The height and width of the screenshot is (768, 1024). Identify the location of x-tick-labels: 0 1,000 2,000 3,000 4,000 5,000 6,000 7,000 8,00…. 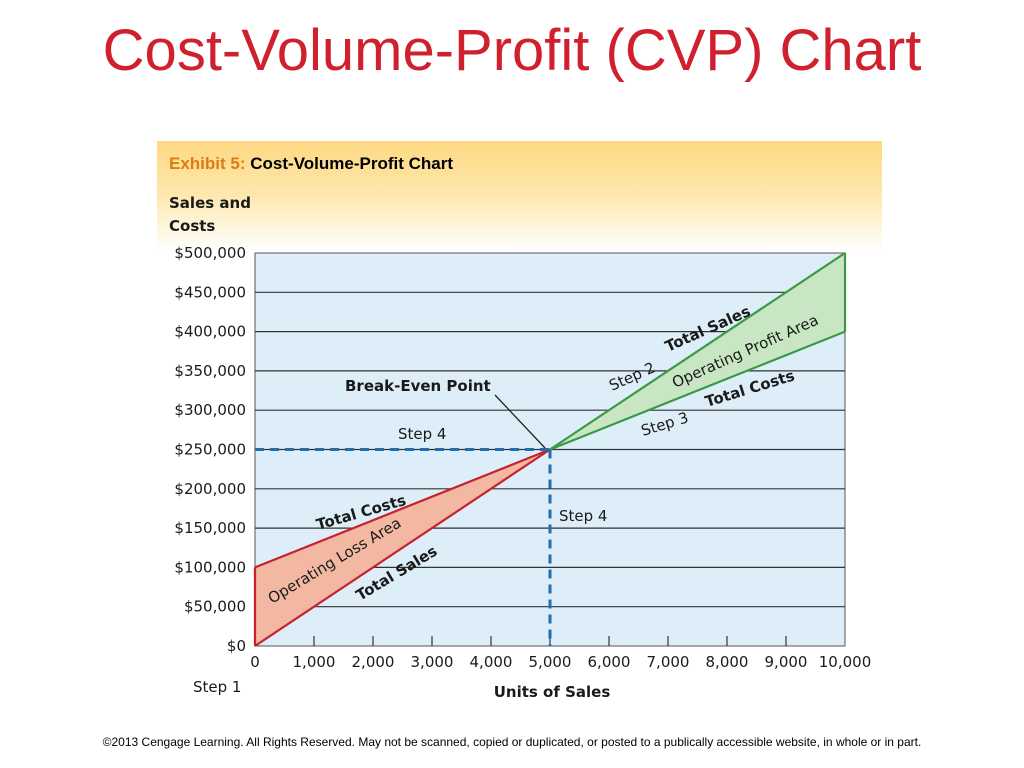
(560, 662).